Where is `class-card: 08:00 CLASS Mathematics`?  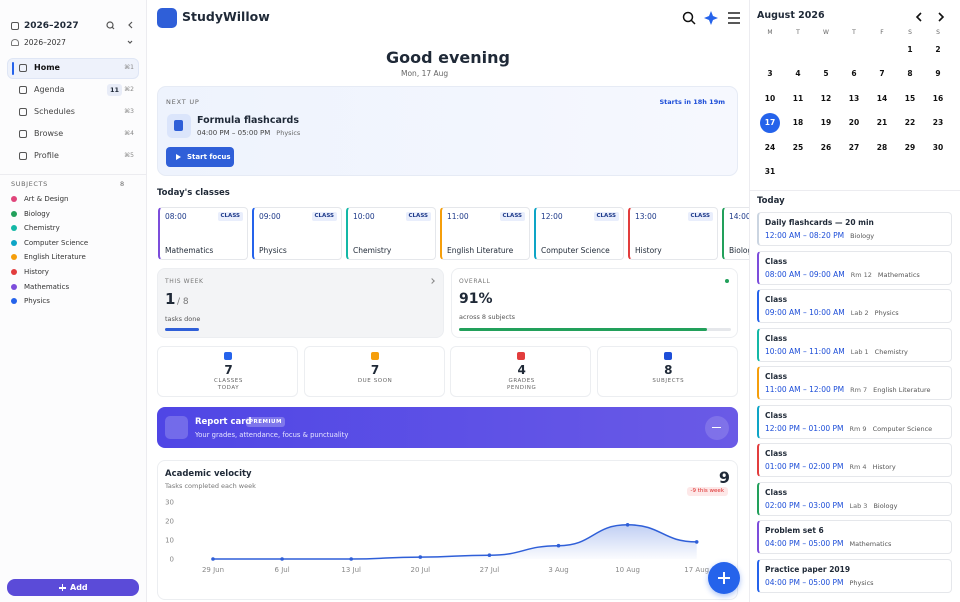
class-card: 08:00 CLASS Mathematics is located at coordinates (203, 233).